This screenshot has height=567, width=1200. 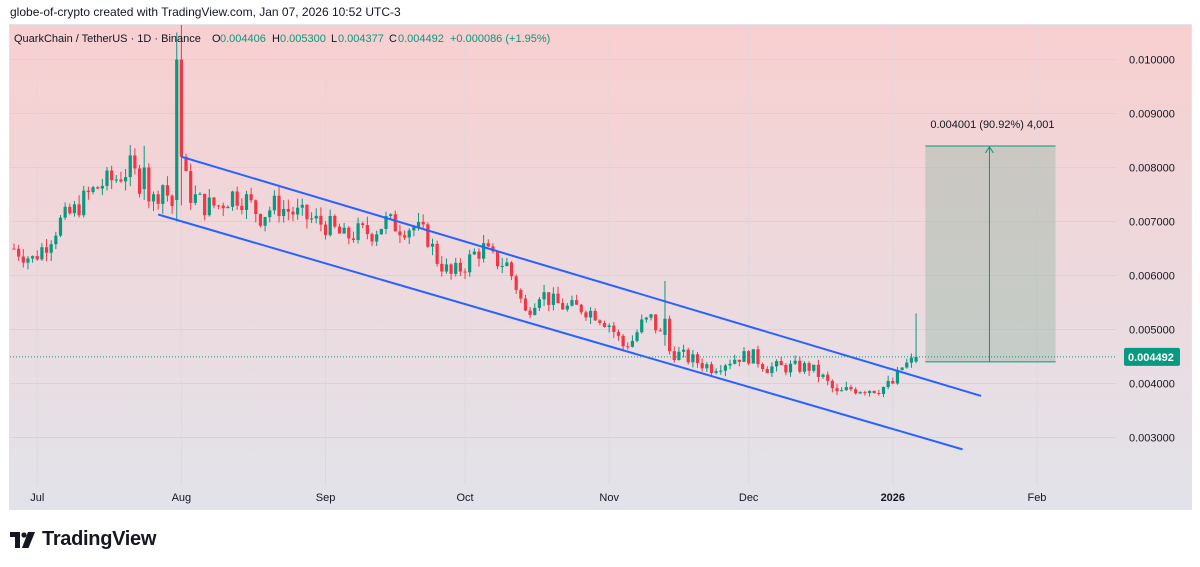 I want to click on high-label: H, so click(x=276, y=39).